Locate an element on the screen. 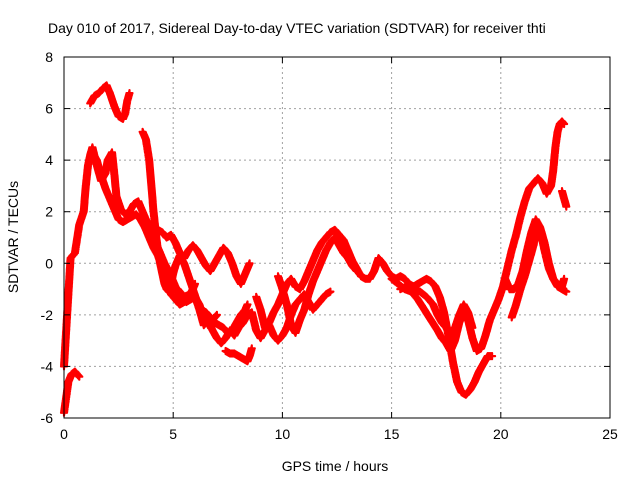 The width and height of the screenshot is (640, 480). y-tick-label: 4 is located at coordinates (49, 160).